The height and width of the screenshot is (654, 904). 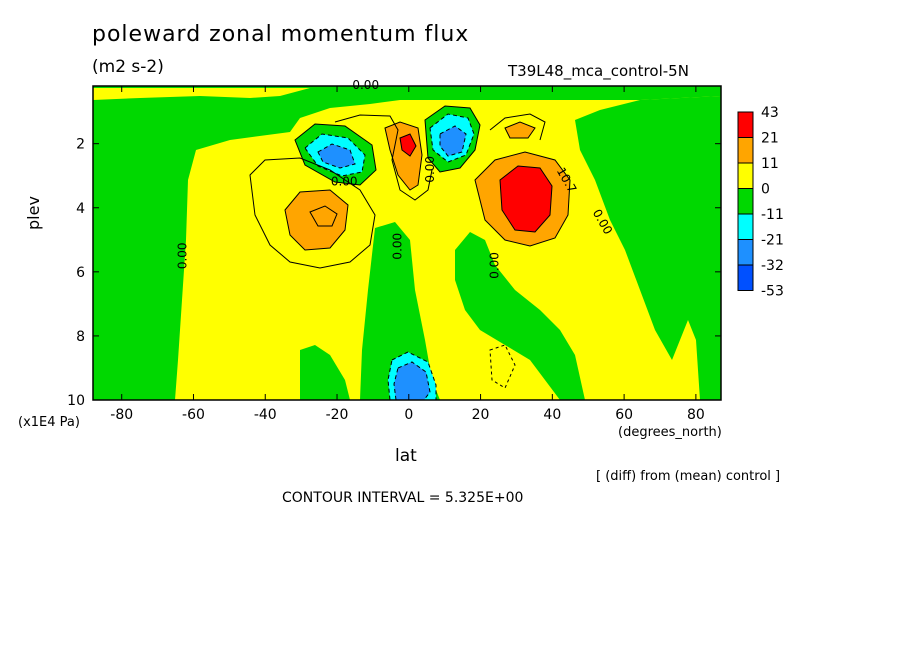 What do you see at coordinates (772, 215) in the screenshot?
I see `colorbar-level-label: -11` at bounding box center [772, 215].